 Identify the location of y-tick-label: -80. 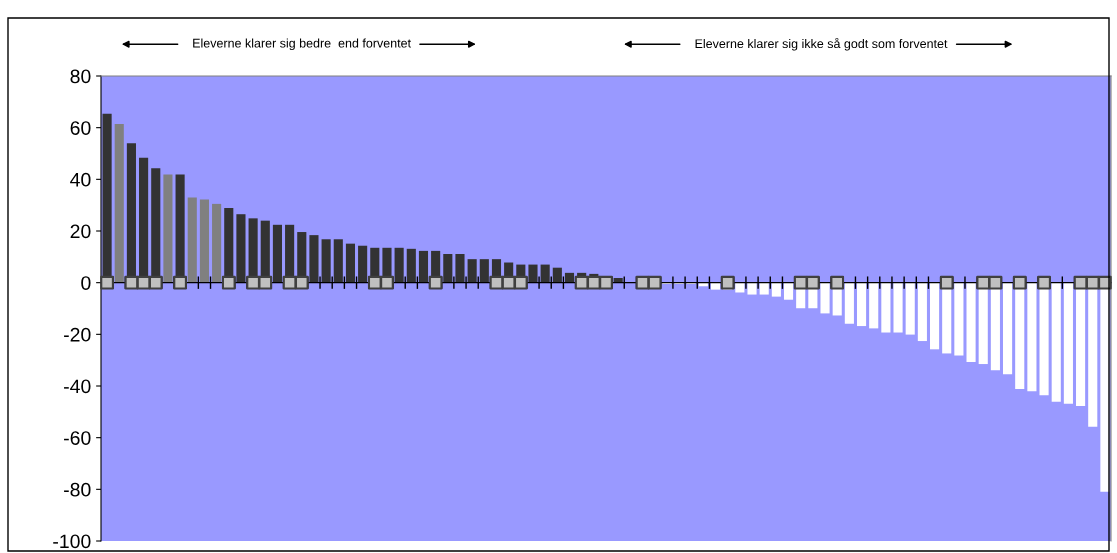
(77, 489).